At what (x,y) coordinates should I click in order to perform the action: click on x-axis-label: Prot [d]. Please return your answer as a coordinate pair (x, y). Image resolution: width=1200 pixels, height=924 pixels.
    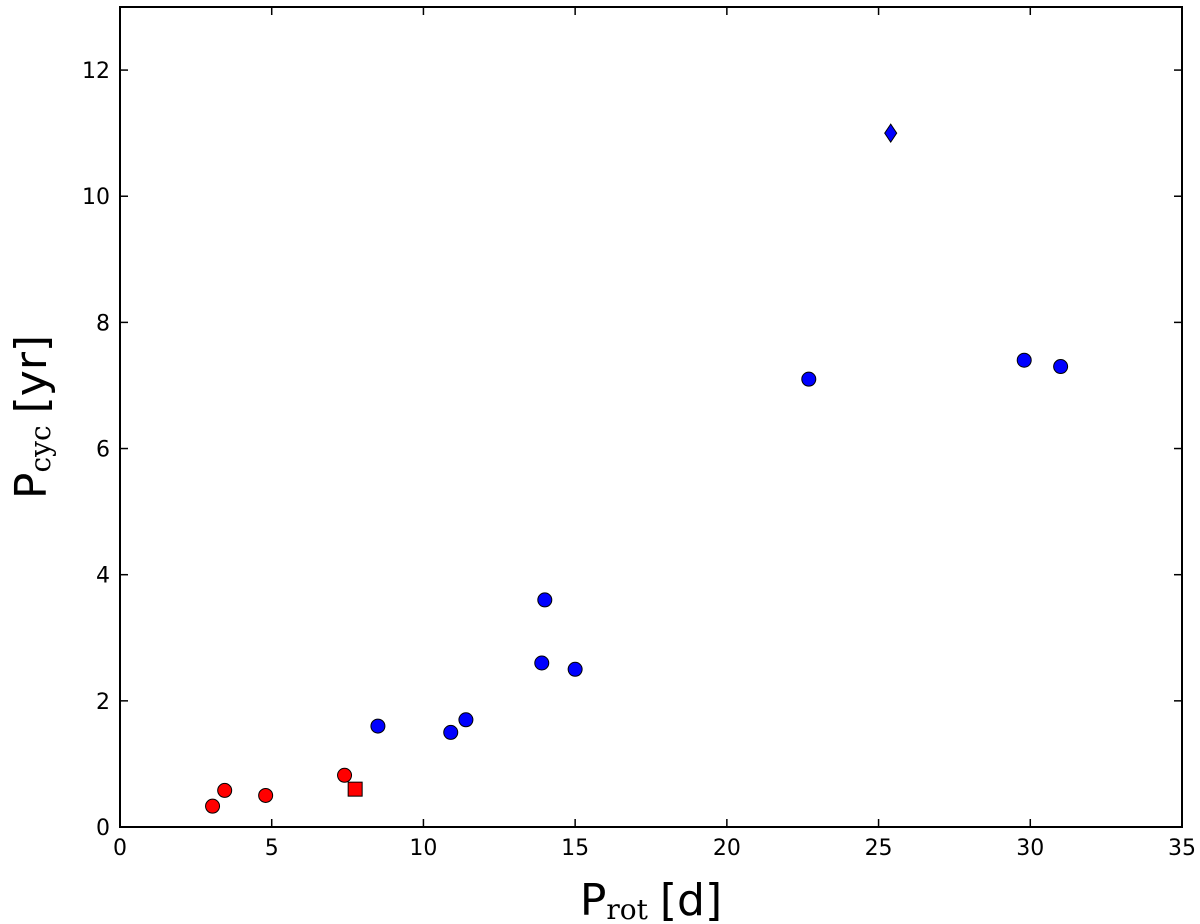
    Looking at the image, I should click on (651, 899).